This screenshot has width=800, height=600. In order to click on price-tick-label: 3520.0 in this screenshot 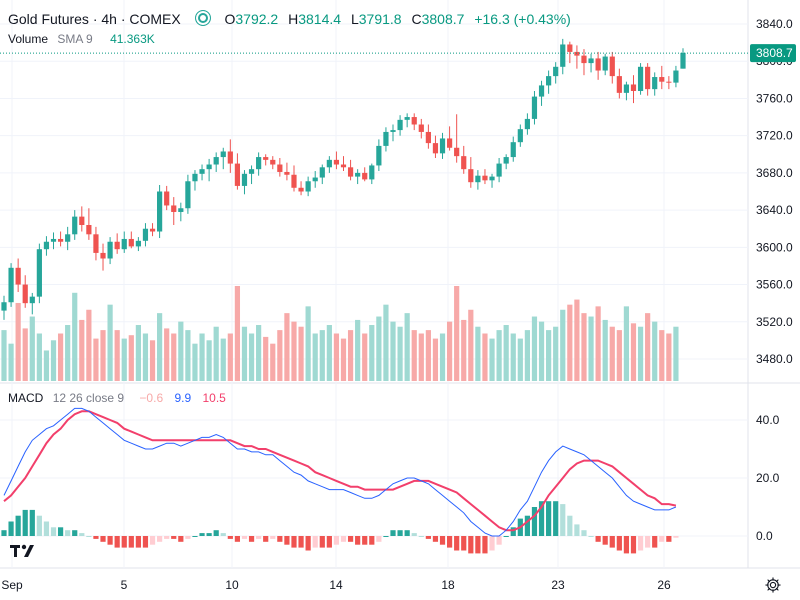, I will do `click(774, 322)`.